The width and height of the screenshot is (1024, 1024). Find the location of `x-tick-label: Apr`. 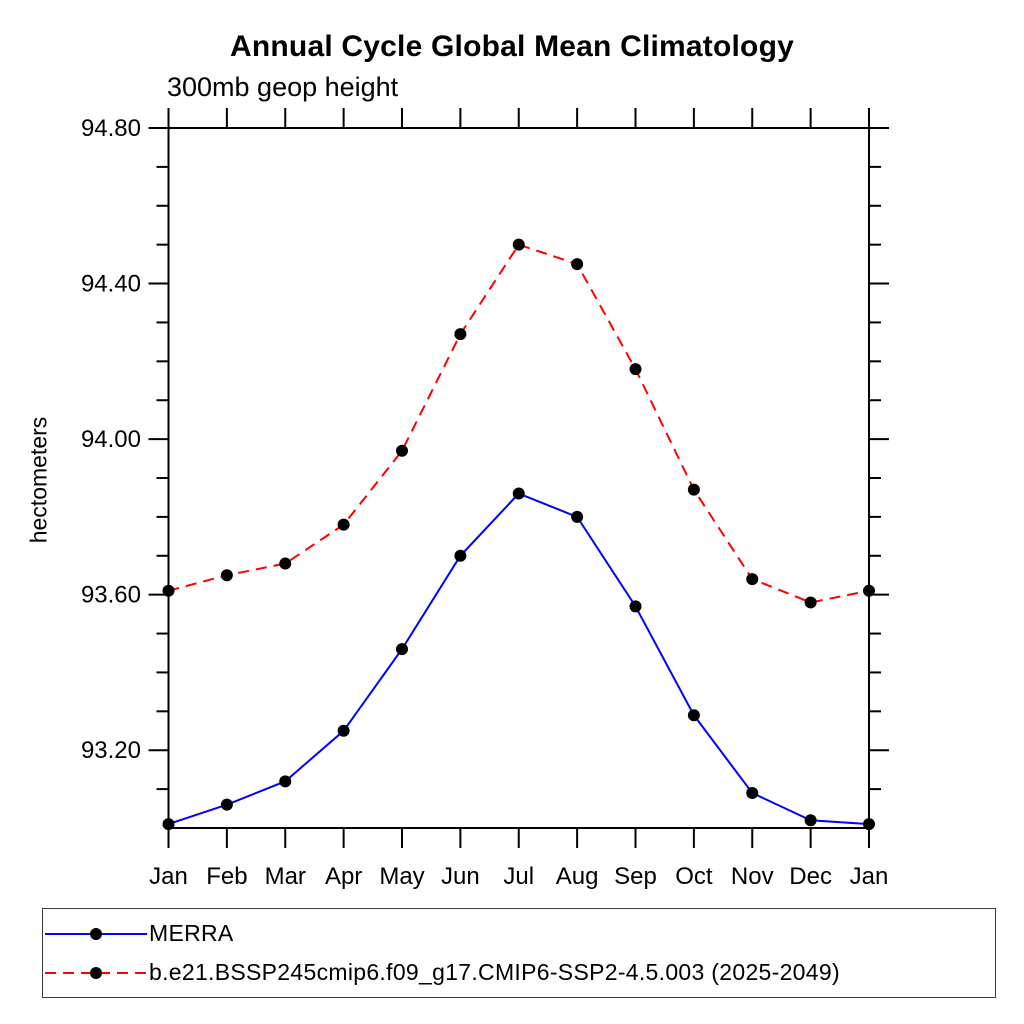

x-tick-label: Apr is located at coordinates (343, 876).